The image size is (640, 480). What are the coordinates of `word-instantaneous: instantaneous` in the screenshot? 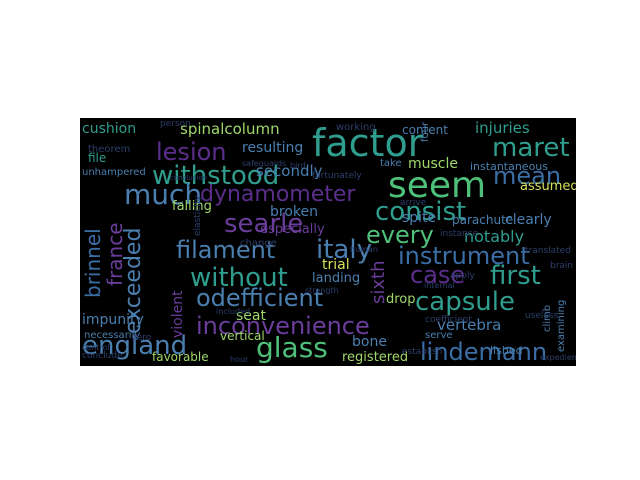 It's located at (509, 166).